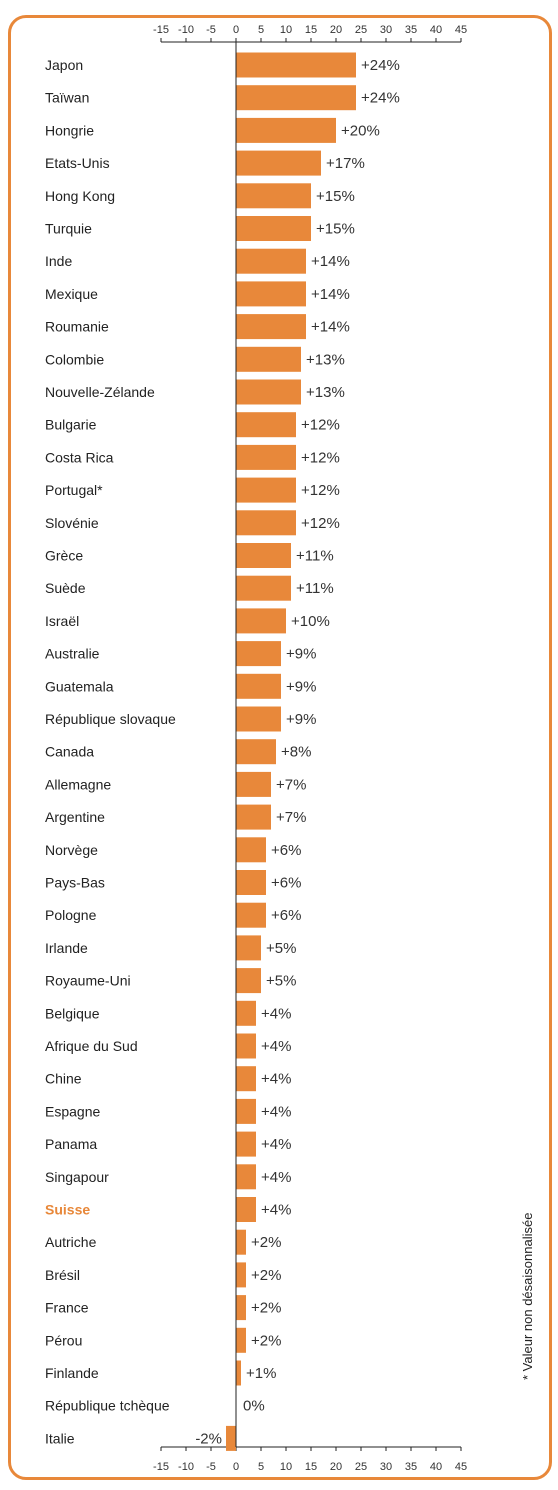  What do you see at coordinates (160, 1373) in the screenshot?
I see `bar-row: Finlande +1%` at bounding box center [160, 1373].